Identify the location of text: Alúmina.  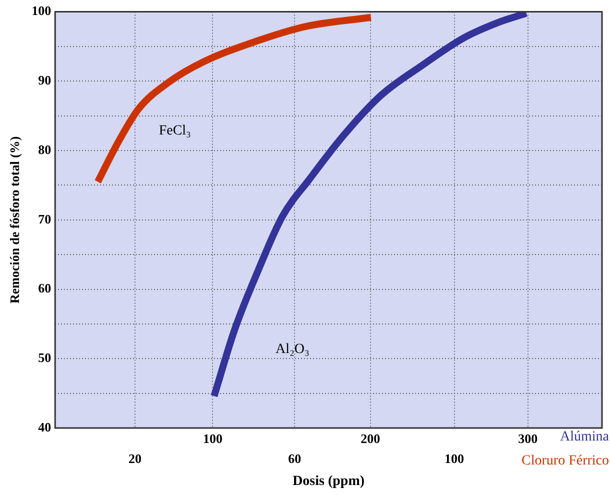
(585, 437).